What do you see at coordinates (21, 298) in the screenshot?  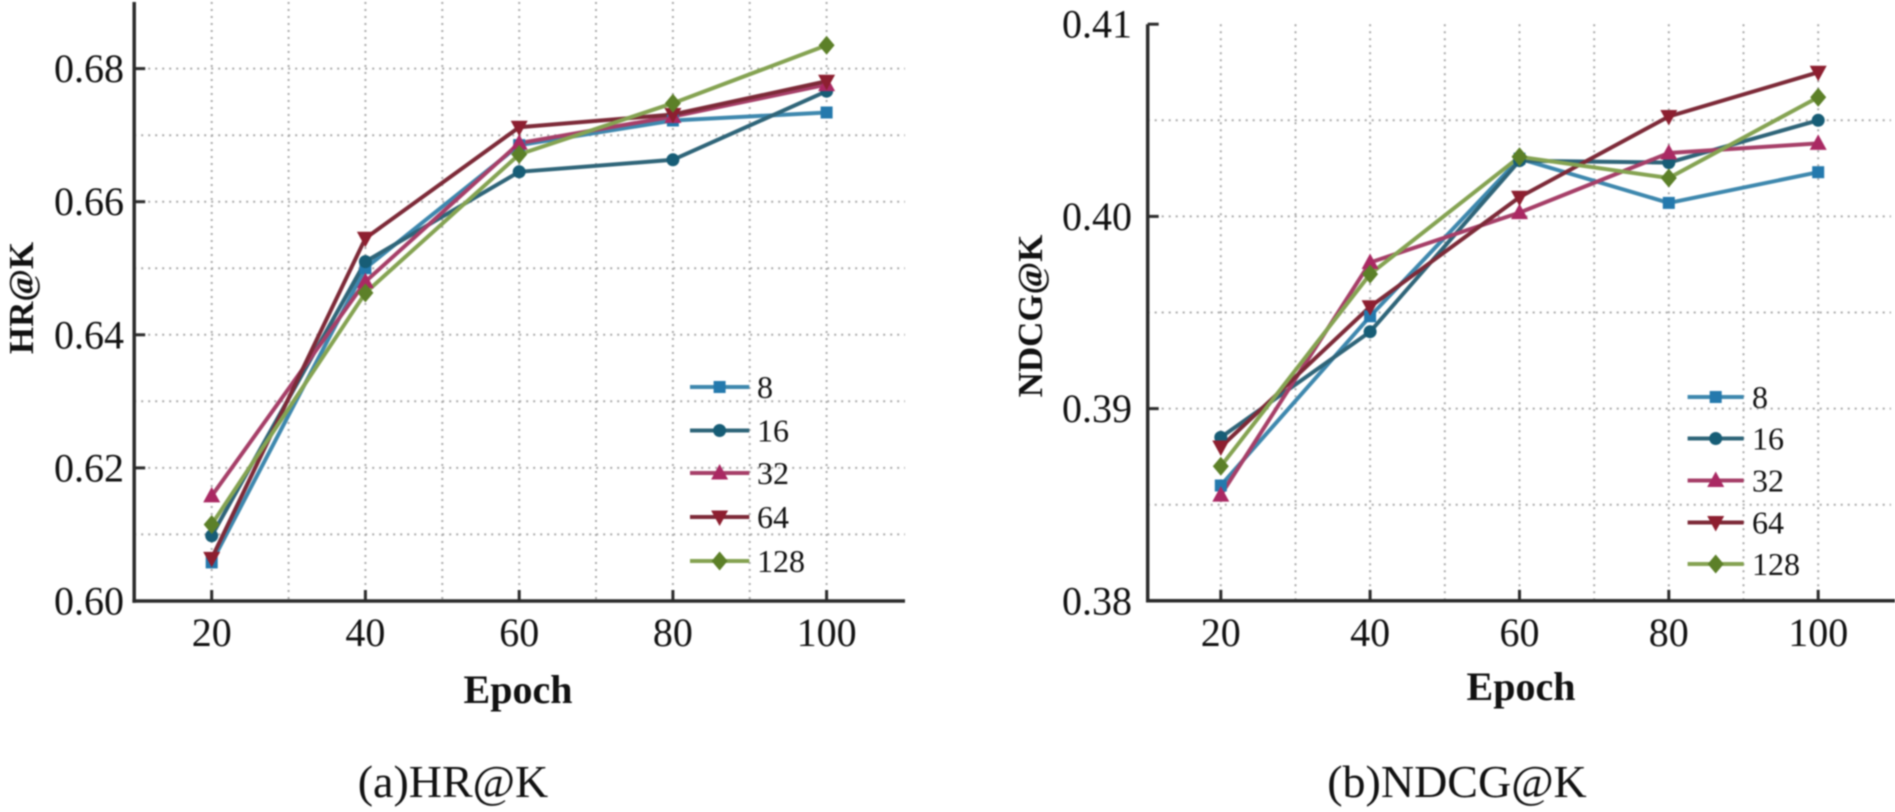 I see `svg-text: HR@K` at bounding box center [21, 298].